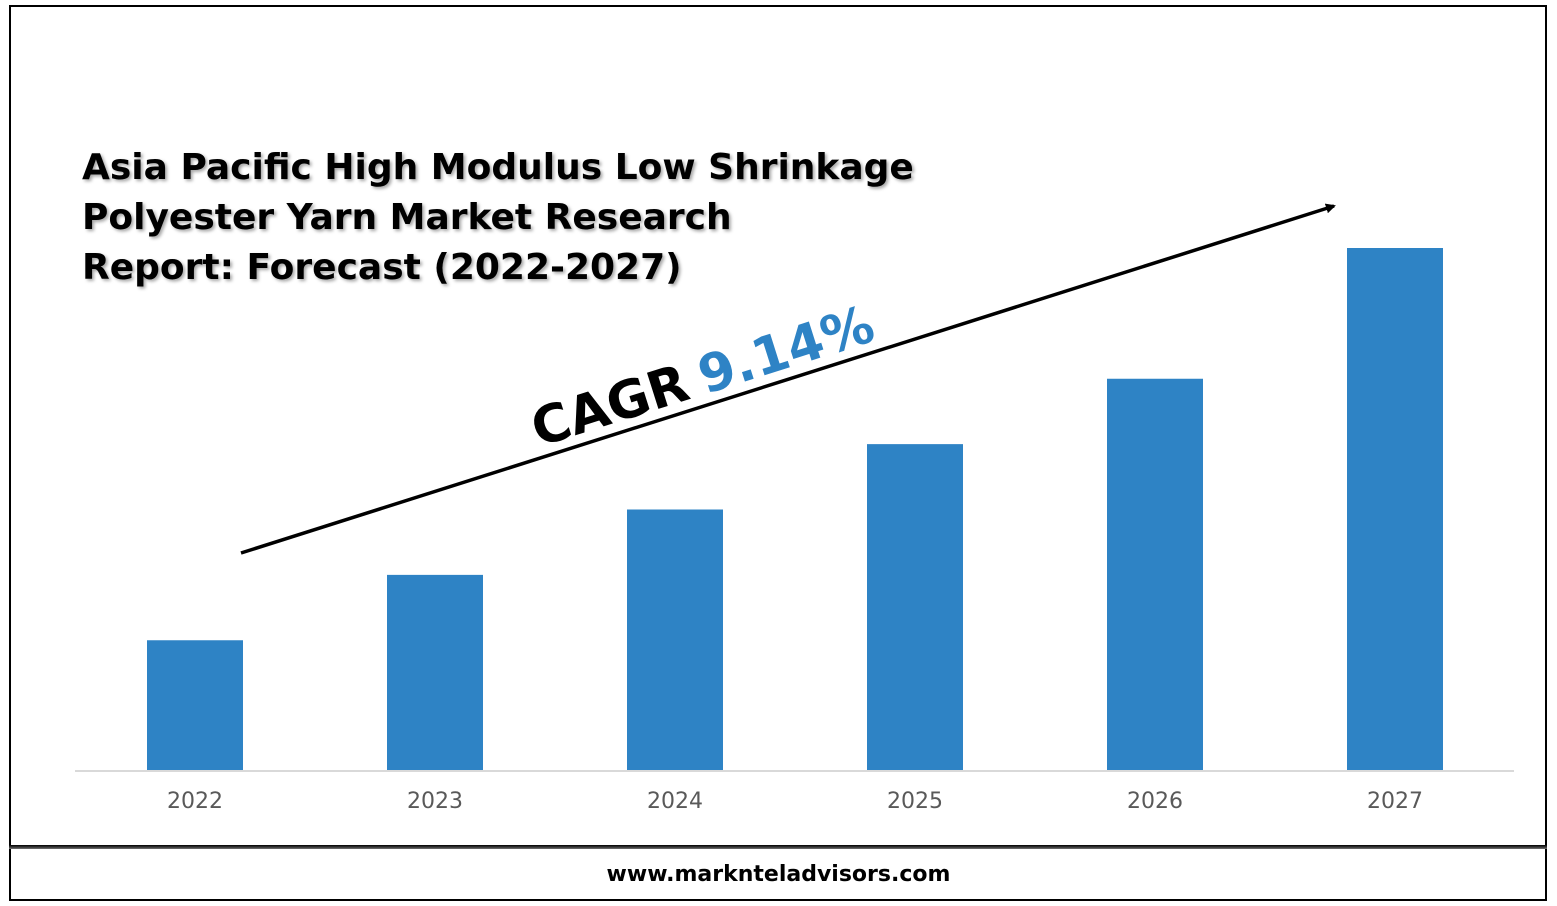  I want to click on bar-2022, so click(195, 705).